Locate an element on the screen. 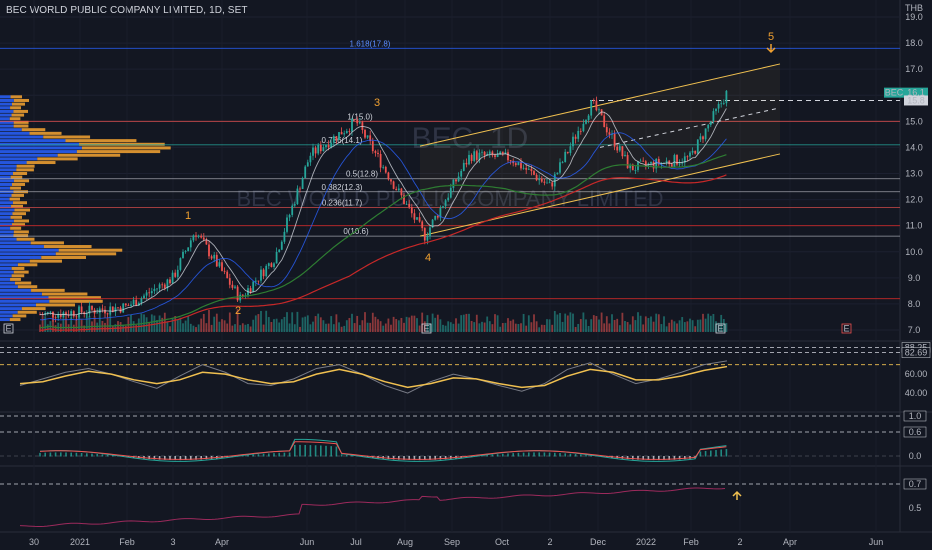  event-marker-label: E is located at coordinates (426, 329).